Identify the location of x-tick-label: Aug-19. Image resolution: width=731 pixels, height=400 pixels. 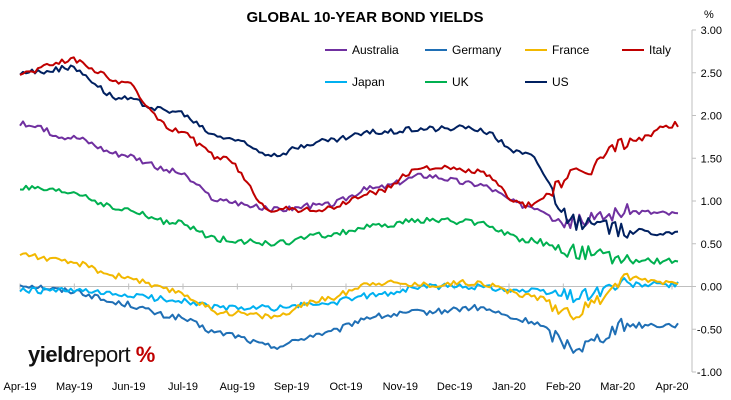
(237, 387).